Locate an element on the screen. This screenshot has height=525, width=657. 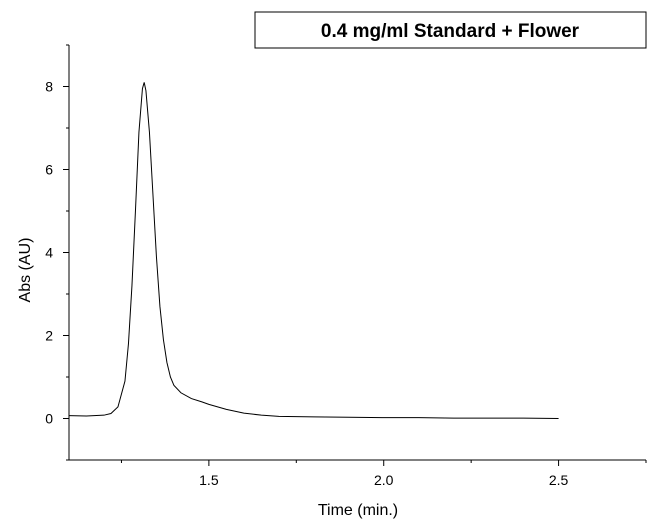
x-tick-label: 2.5 is located at coordinates (559, 480).